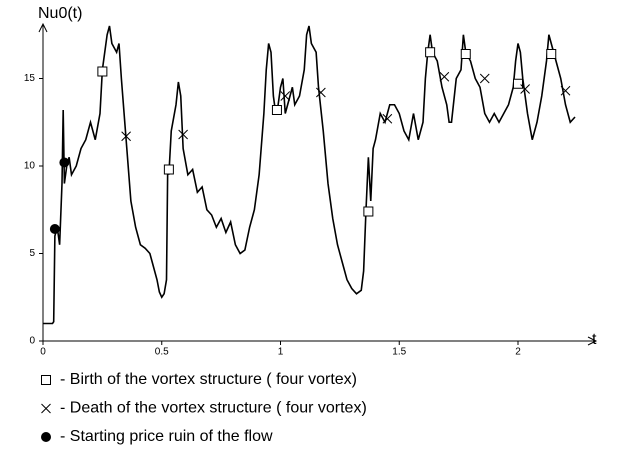  I want to click on x-tick-label: 0.5, so click(162, 352).